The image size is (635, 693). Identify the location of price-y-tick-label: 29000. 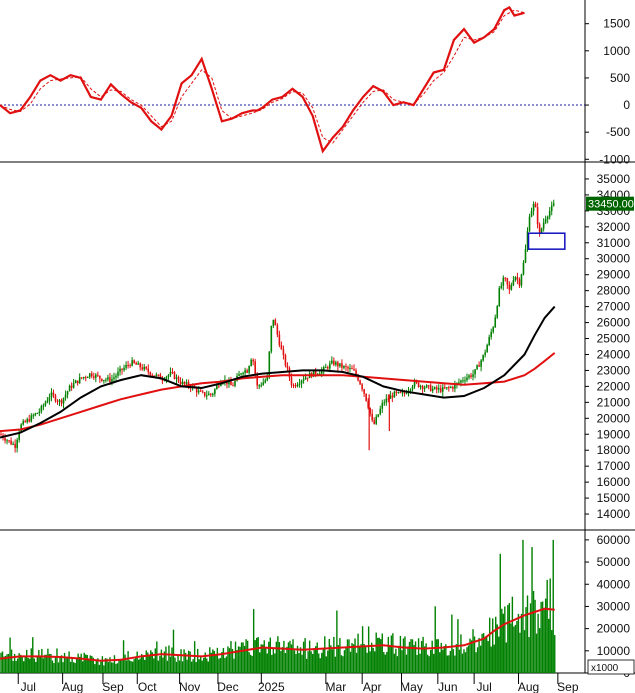
(614, 275).